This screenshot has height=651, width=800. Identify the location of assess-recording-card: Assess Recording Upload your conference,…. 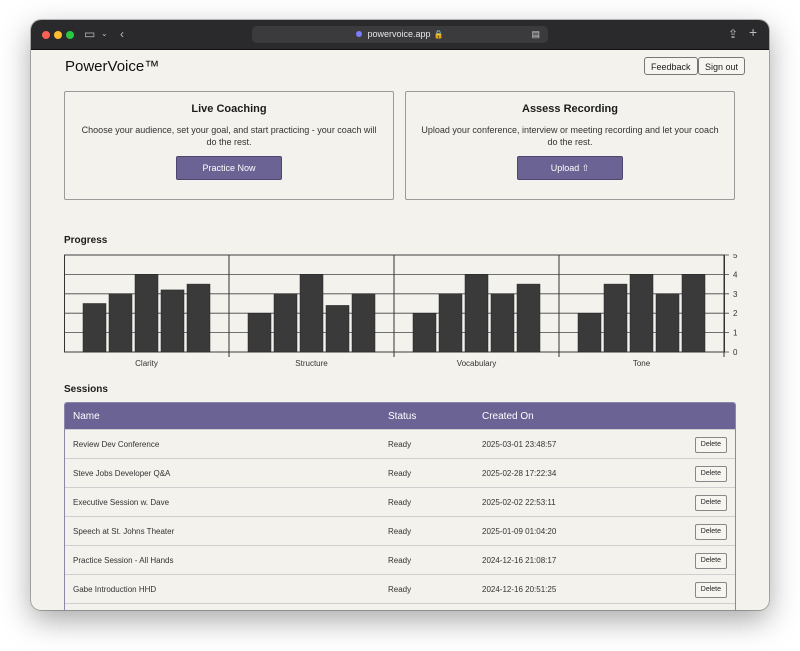
(570, 145).